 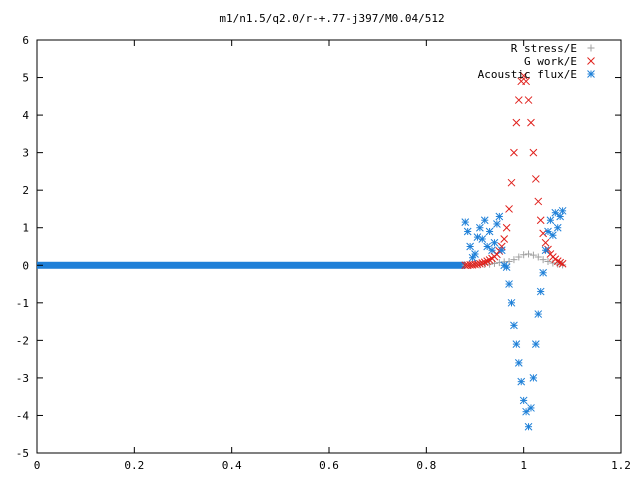 I want to click on y-tick-label: -1, so click(x=22, y=303).